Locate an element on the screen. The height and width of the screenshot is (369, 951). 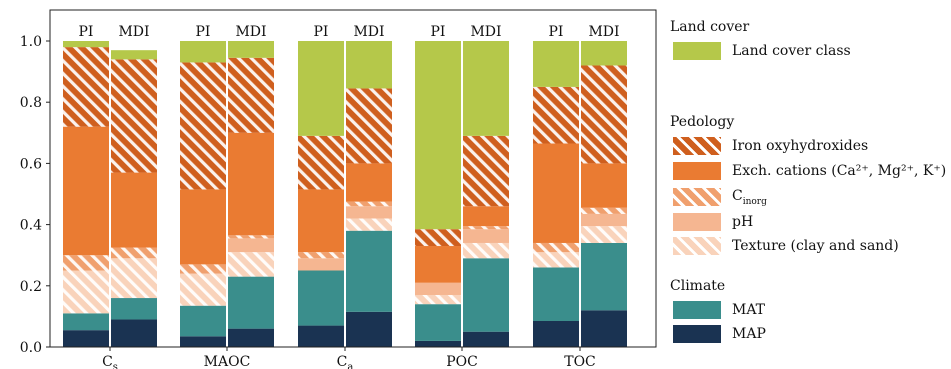
bar-segment-cs-mdi-map is located at coordinates (134, 333).